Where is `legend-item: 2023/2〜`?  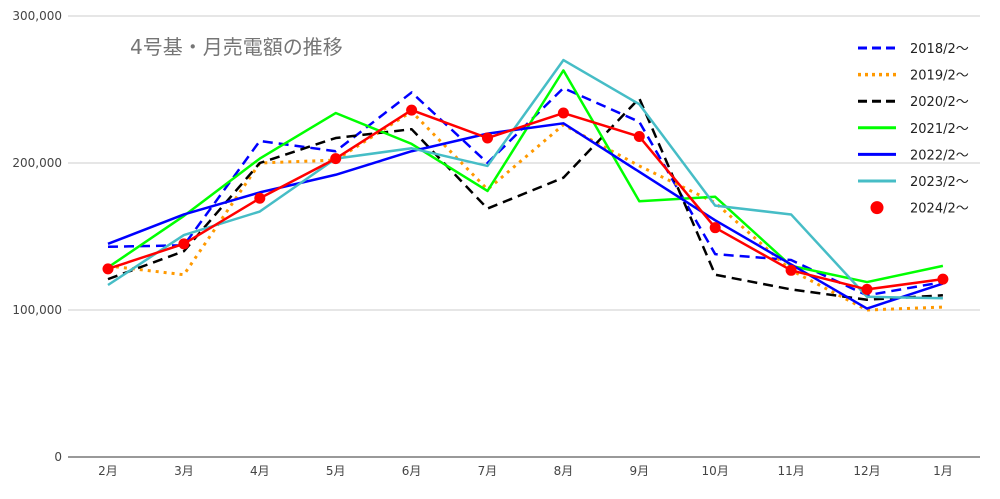
legend-item: 2023/2〜 is located at coordinates (913, 182).